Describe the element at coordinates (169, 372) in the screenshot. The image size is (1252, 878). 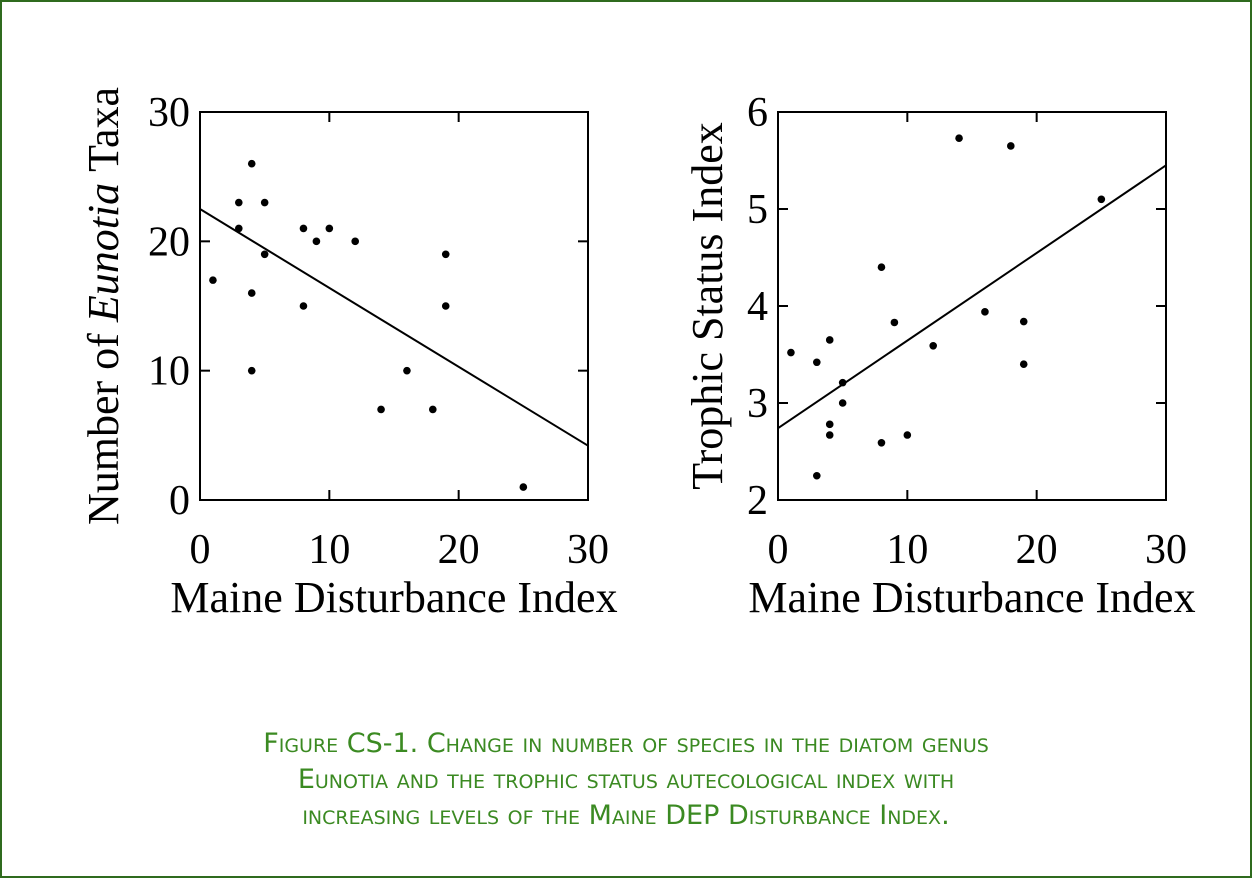
I see `y-tick-label: 10` at that location.